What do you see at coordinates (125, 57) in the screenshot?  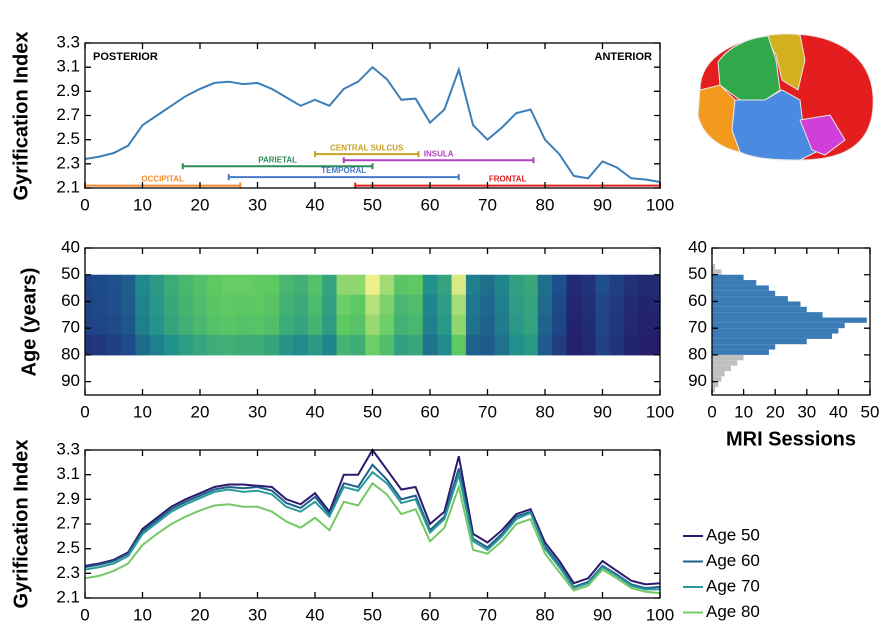 I see `annotation: POSTERIOR` at bounding box center [125, 57].